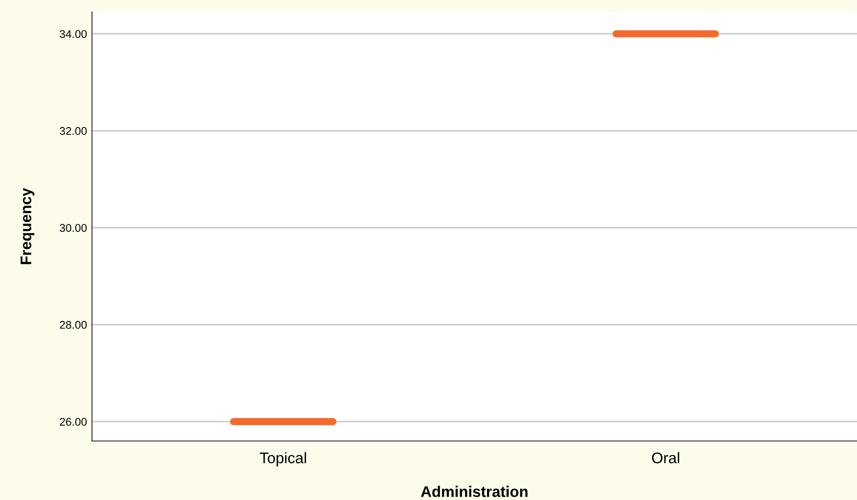  Describe the element at coordinates (474, 492) in the screenshot. I see `x-axis-title: Administration` at that location.